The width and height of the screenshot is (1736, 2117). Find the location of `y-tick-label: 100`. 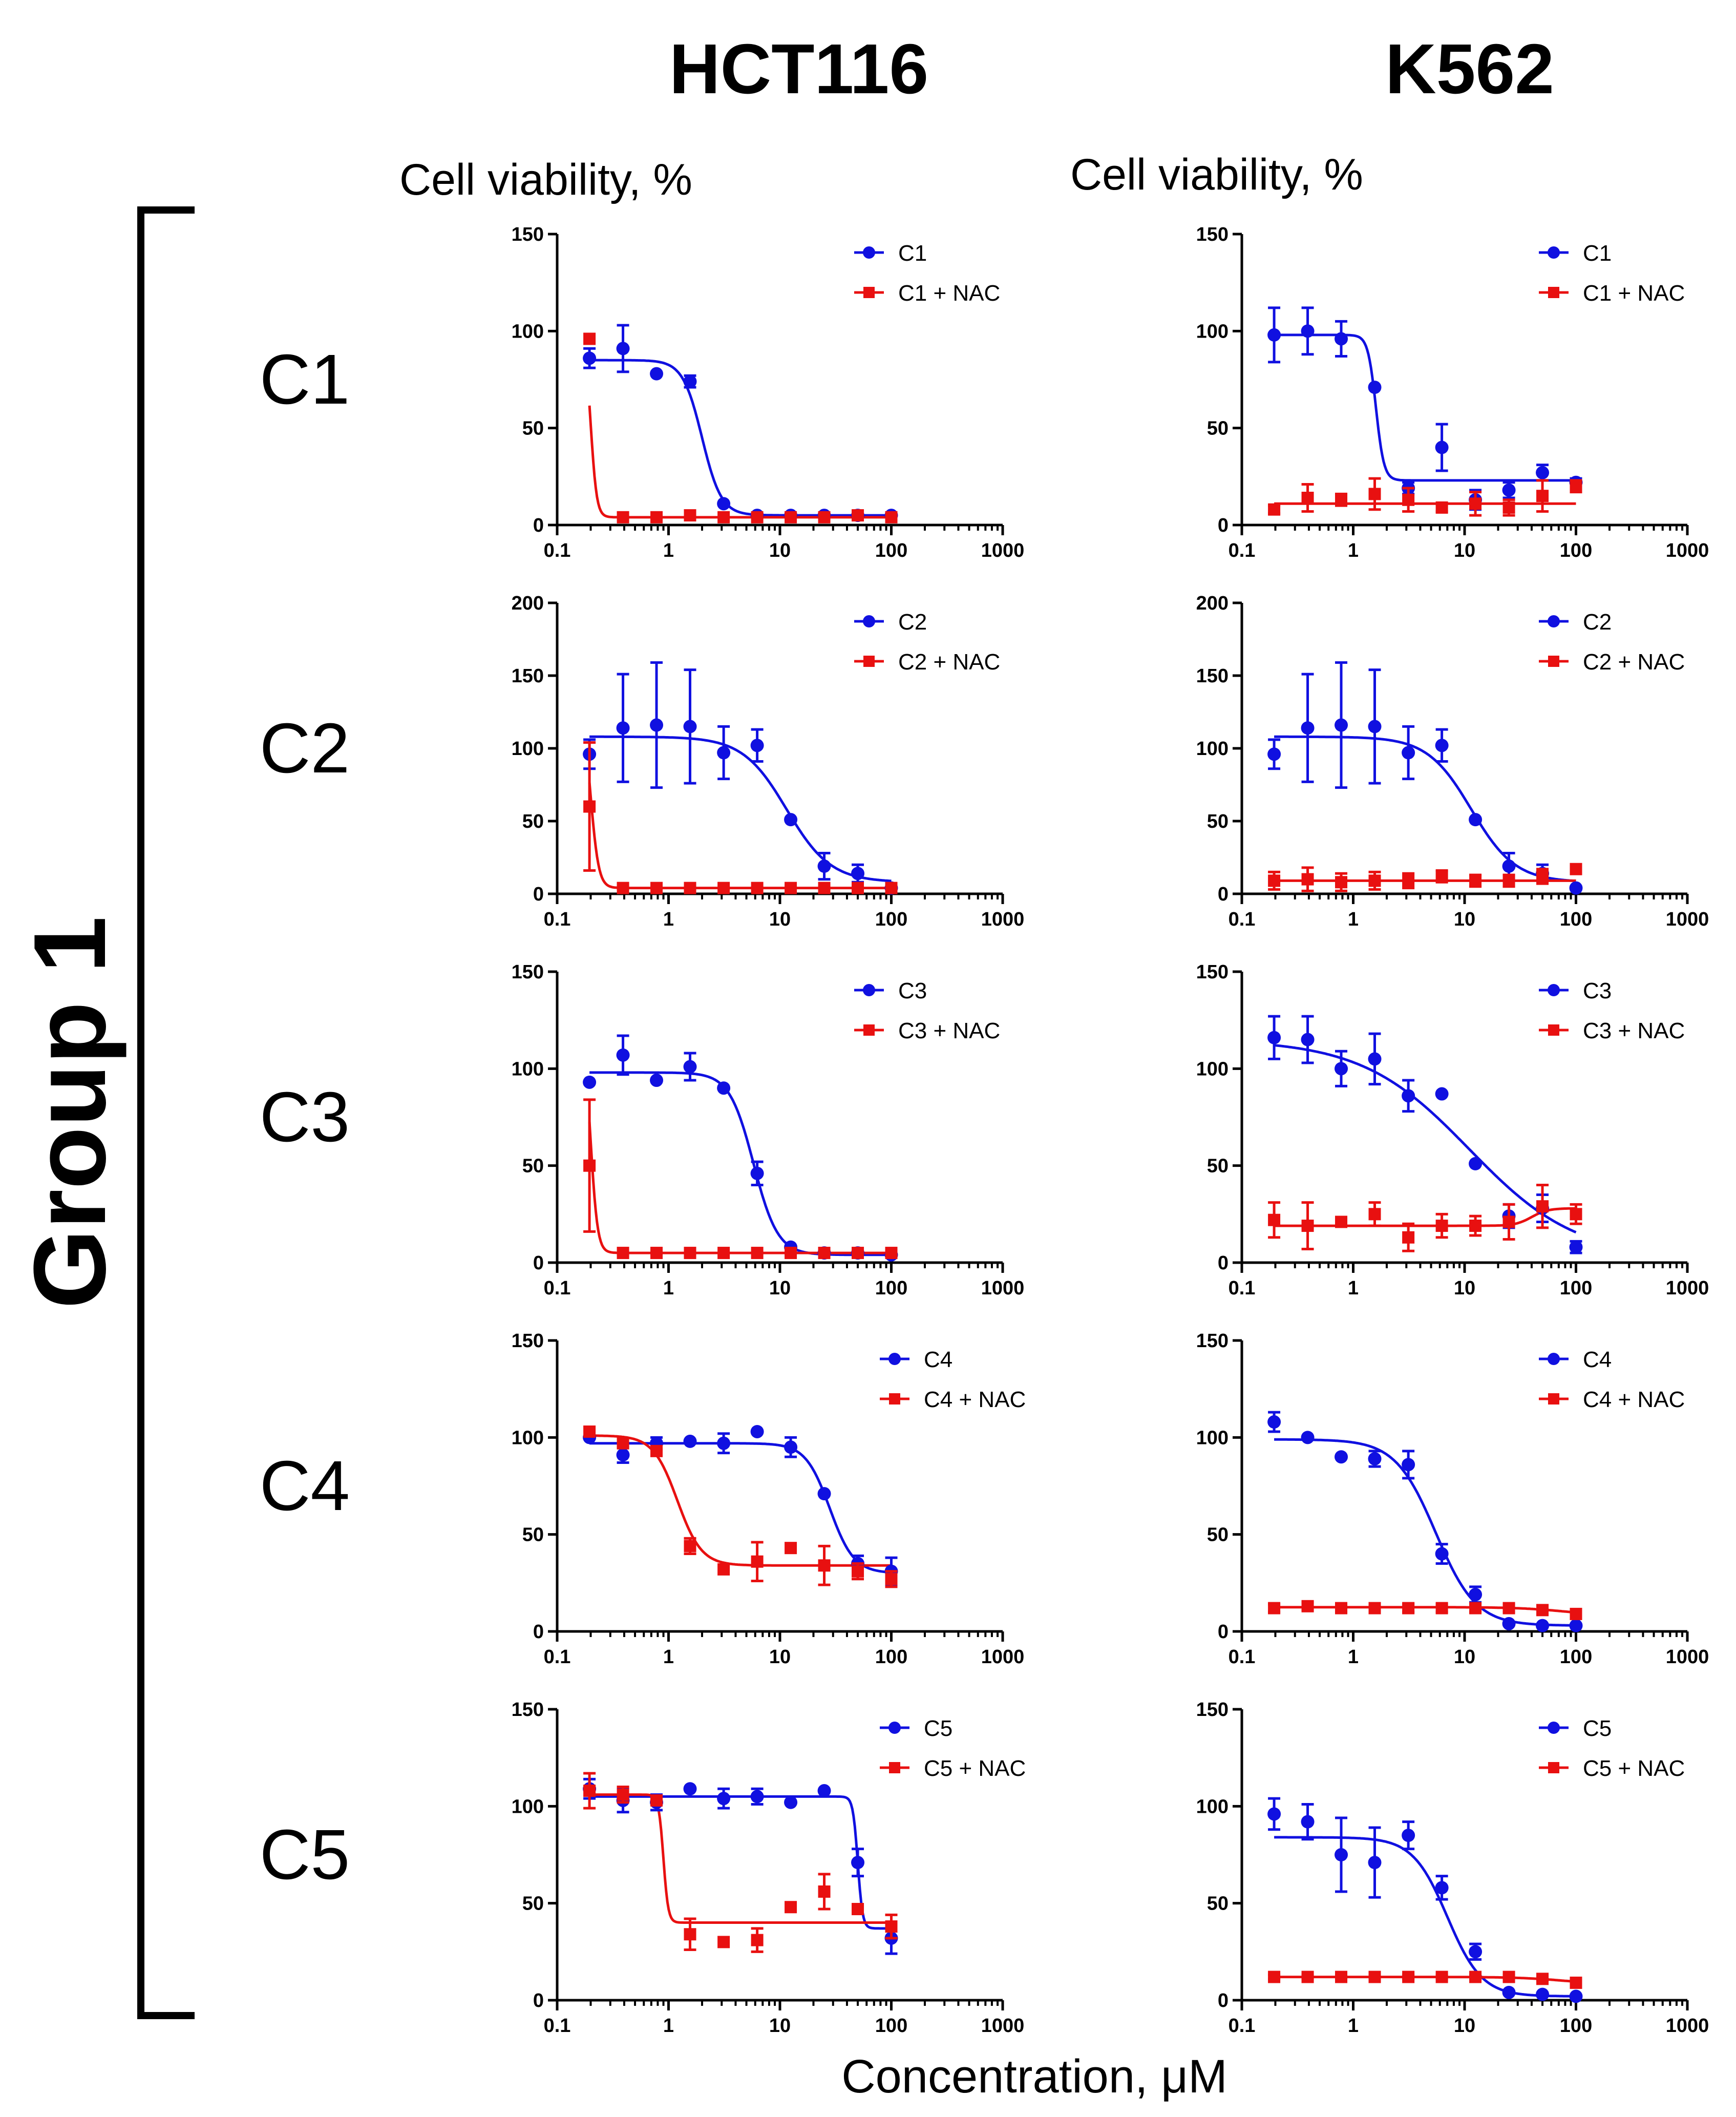

y-tick-label: 100 is located at coordinates (1213, 1807).